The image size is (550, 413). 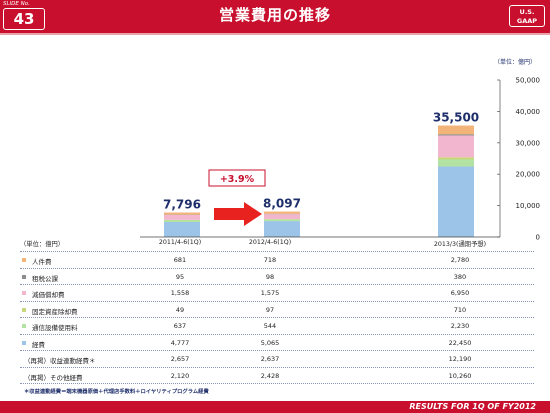 I want to click on table-cell: 718, so click(x=270, y=260).